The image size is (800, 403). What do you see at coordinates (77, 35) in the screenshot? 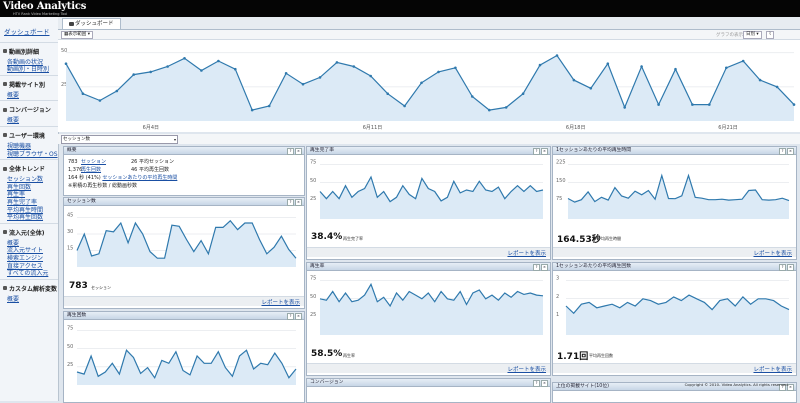
I see `display-range-button: ▦表示範囲 ▾` at bounding box center [77, 35].